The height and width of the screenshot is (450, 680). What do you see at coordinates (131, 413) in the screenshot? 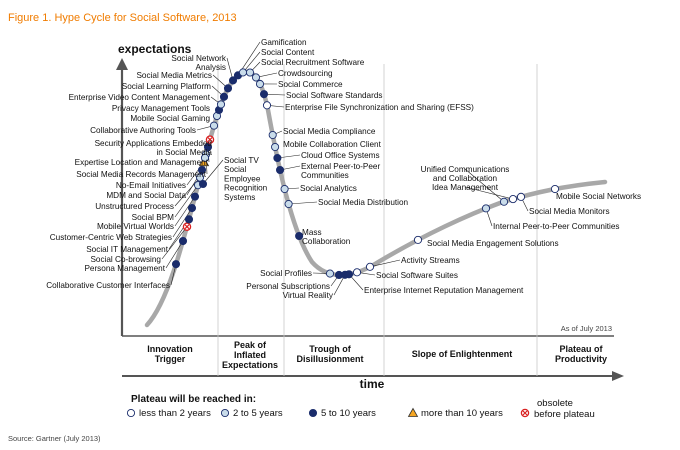
I see `legend-marker-lt2` at bounding box center [131, 413].